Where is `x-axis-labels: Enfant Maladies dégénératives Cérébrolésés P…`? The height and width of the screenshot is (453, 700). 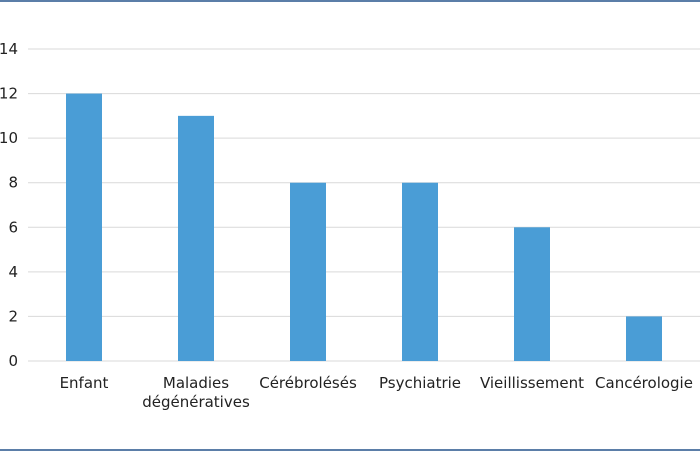
x-axis-labels: Enfant Maladies dégénératives Cérébrolésés P… is located at coordinates (376, 392).